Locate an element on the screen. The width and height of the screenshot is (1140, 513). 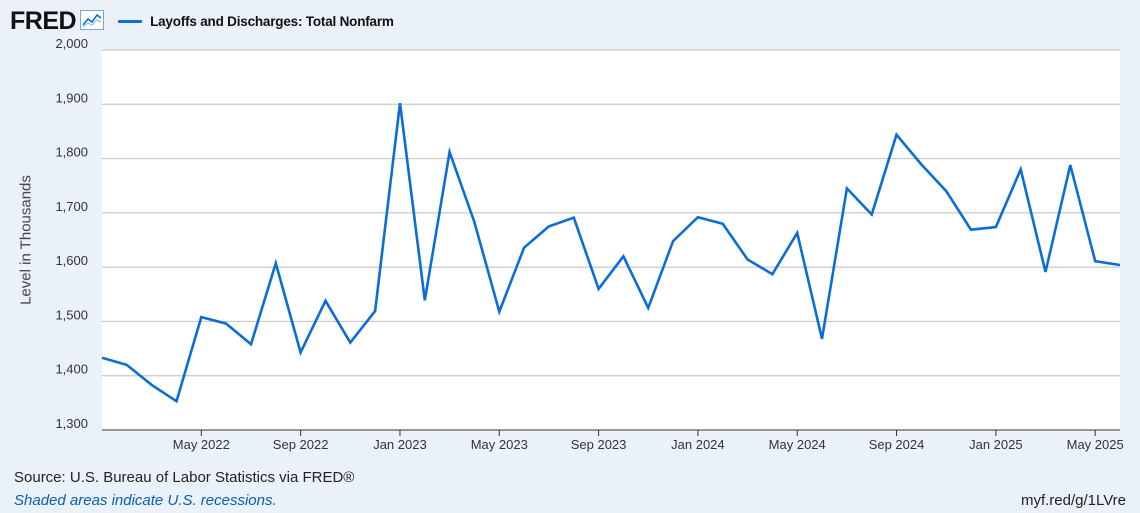
data-point: 2024-01: 1692 is located at coordinates (698, 217).